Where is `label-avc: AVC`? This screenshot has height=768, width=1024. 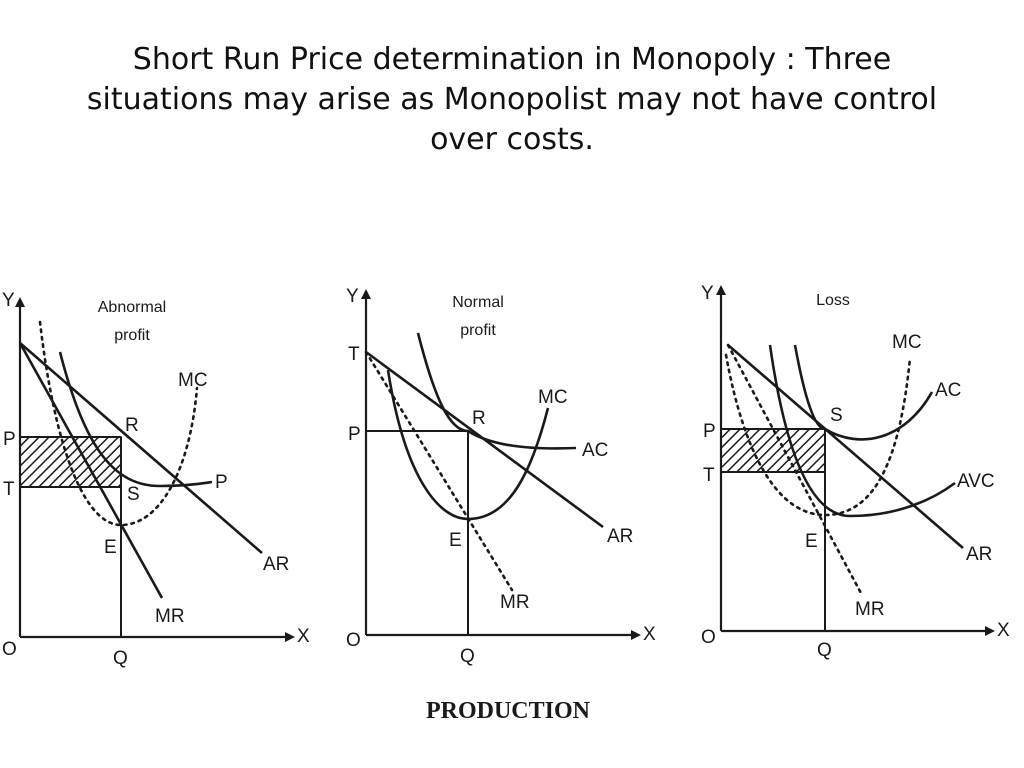
label-avc: AVC is located at coordinates (976, 481).